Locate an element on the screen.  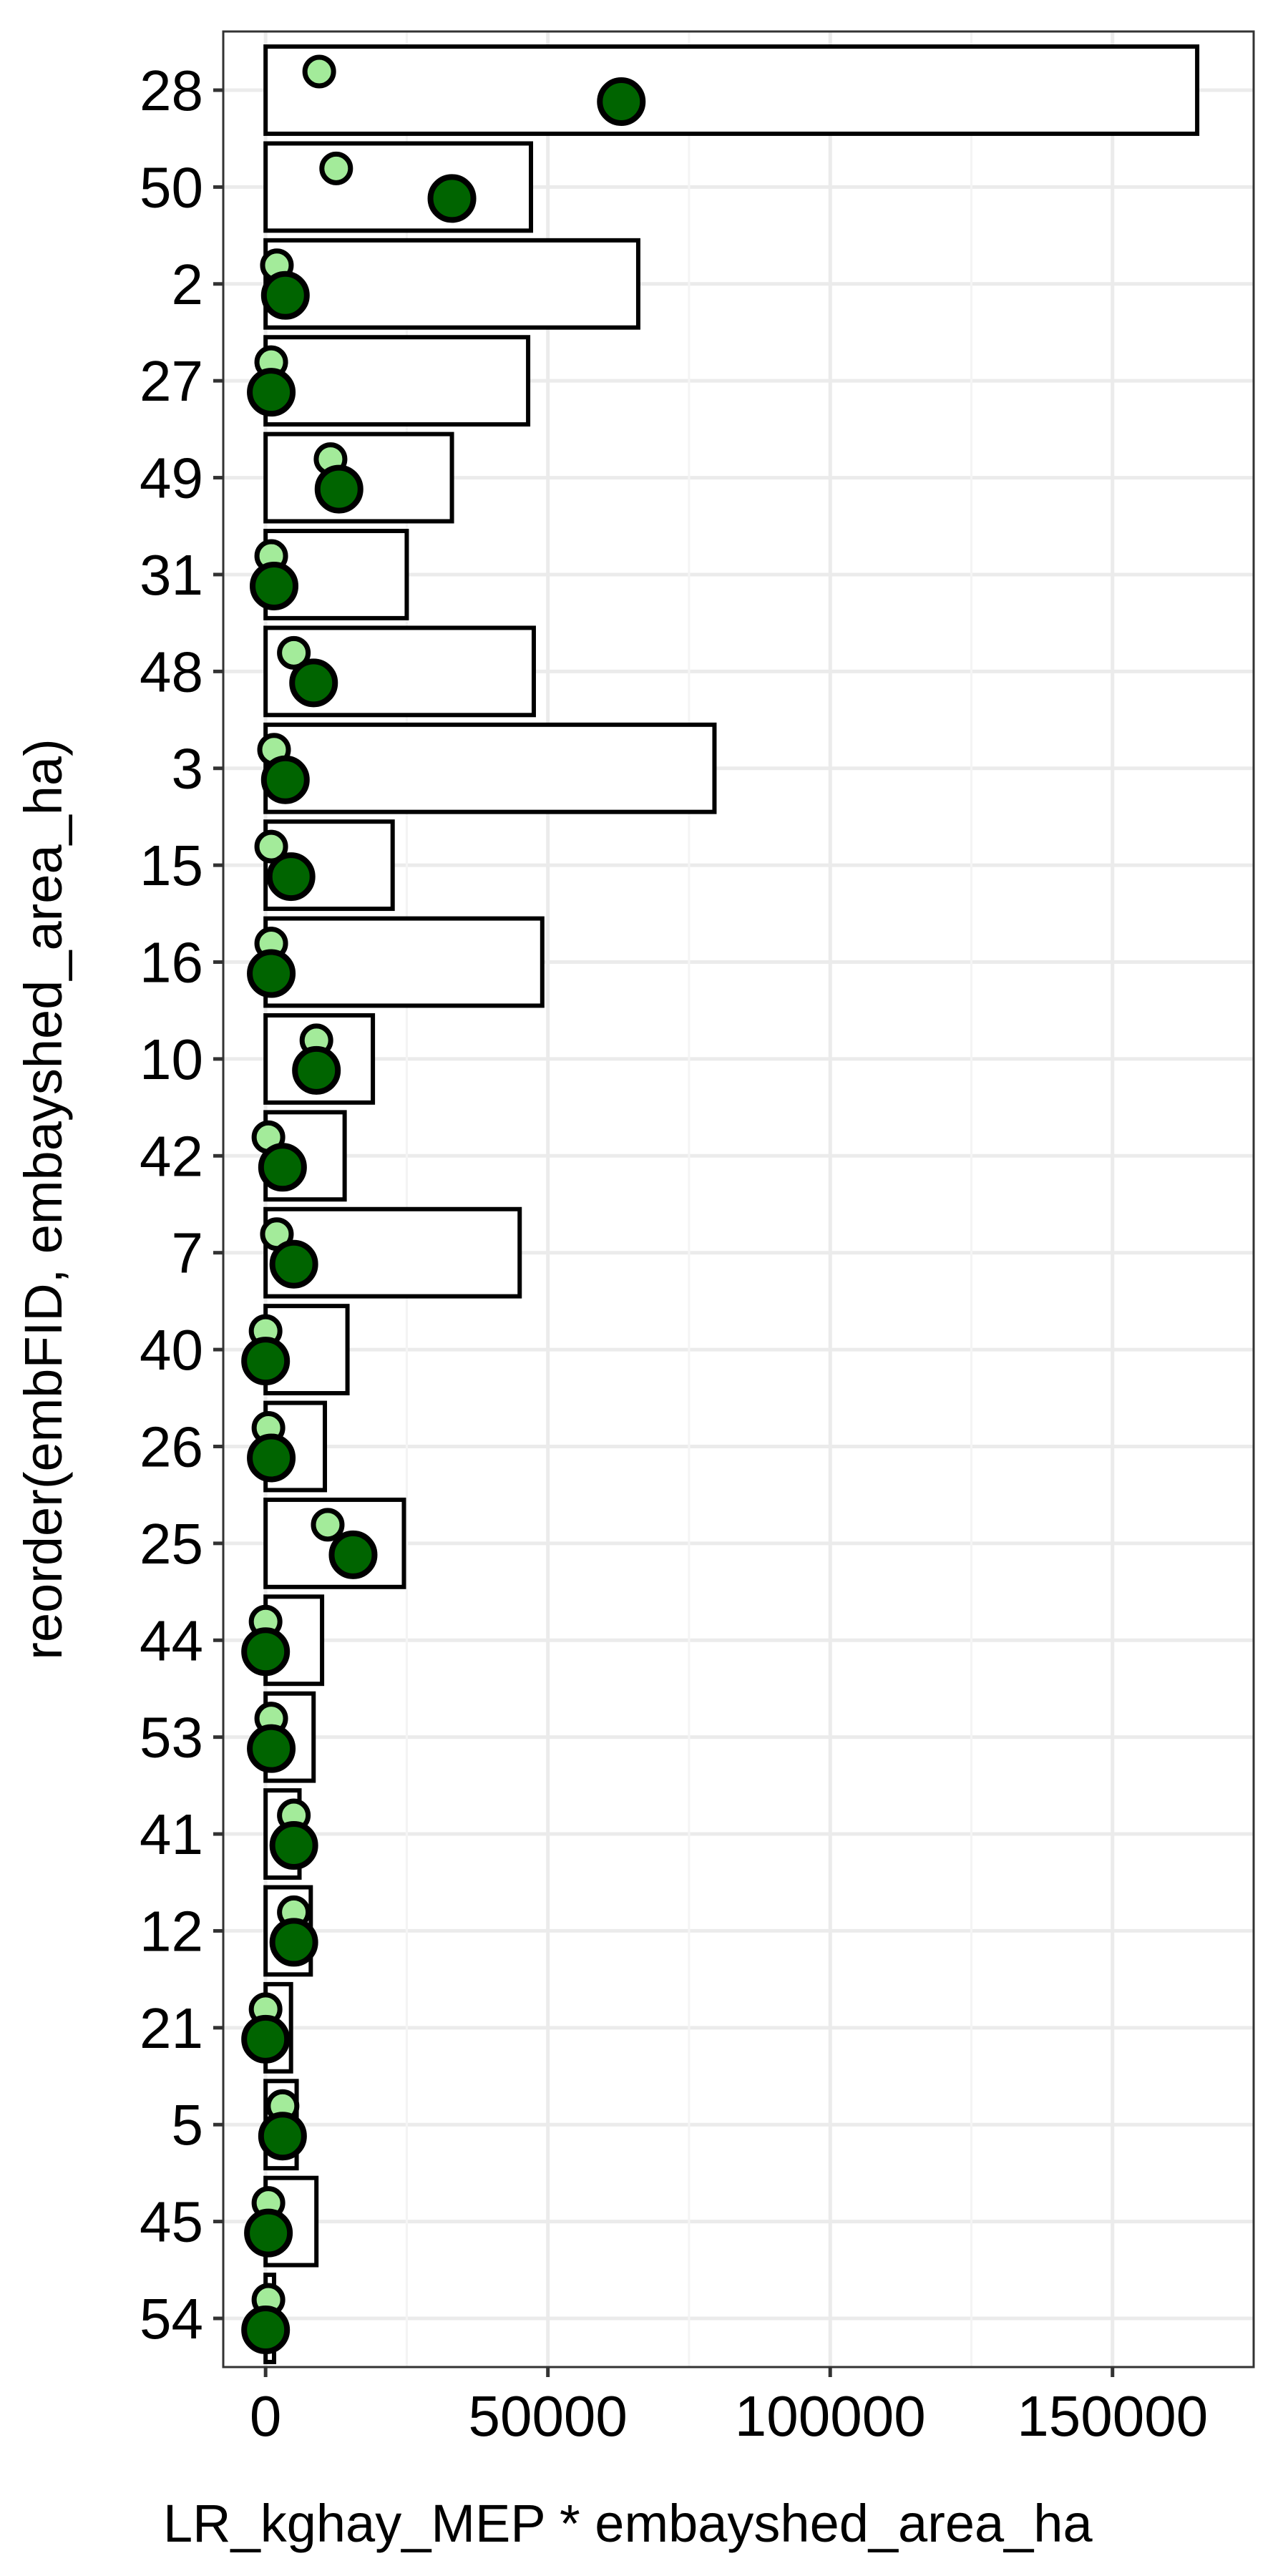
y-tick-label: 50 is located at coordinates (171, 187).